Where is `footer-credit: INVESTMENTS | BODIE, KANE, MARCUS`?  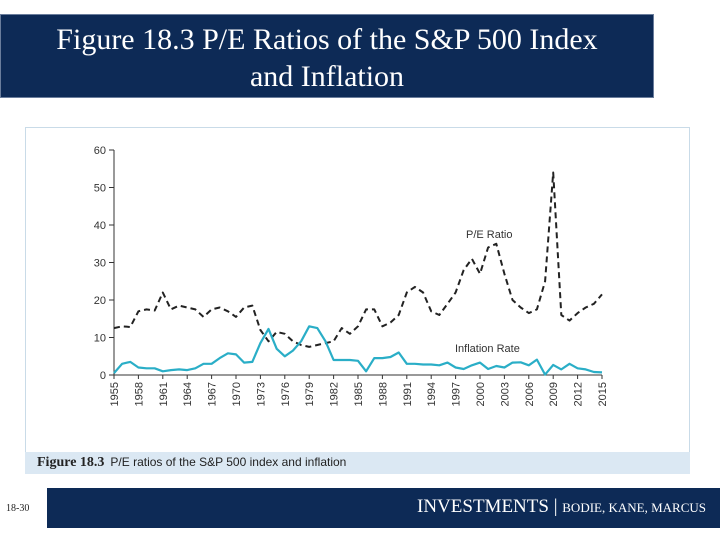 footer-credit: INVESTMENTS | BODIE, KANE, MARCUS is located at coordinates (561, 507).